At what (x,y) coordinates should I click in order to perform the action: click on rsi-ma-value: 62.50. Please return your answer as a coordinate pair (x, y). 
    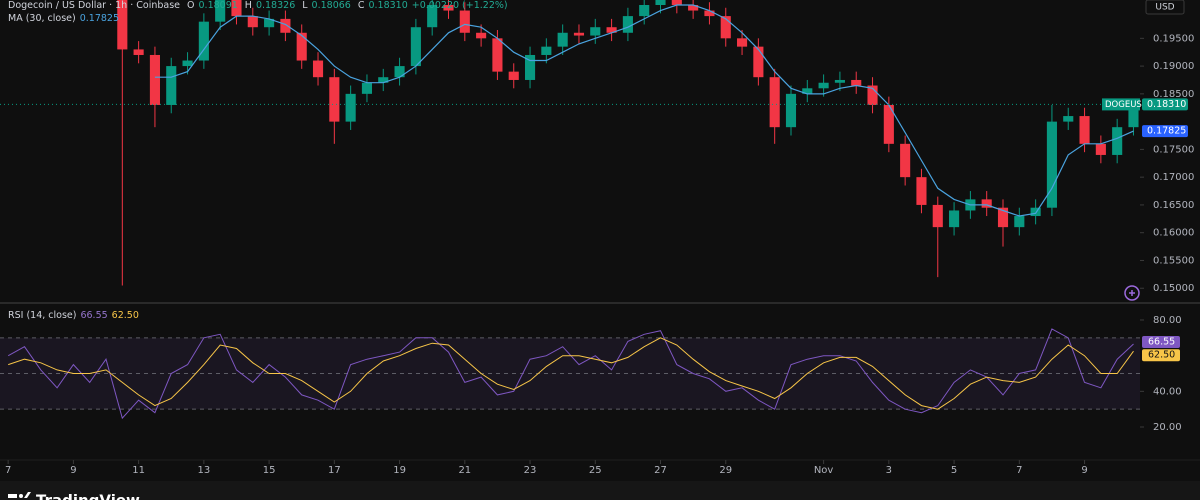
    Looking at the image, I should click on (125, 315).